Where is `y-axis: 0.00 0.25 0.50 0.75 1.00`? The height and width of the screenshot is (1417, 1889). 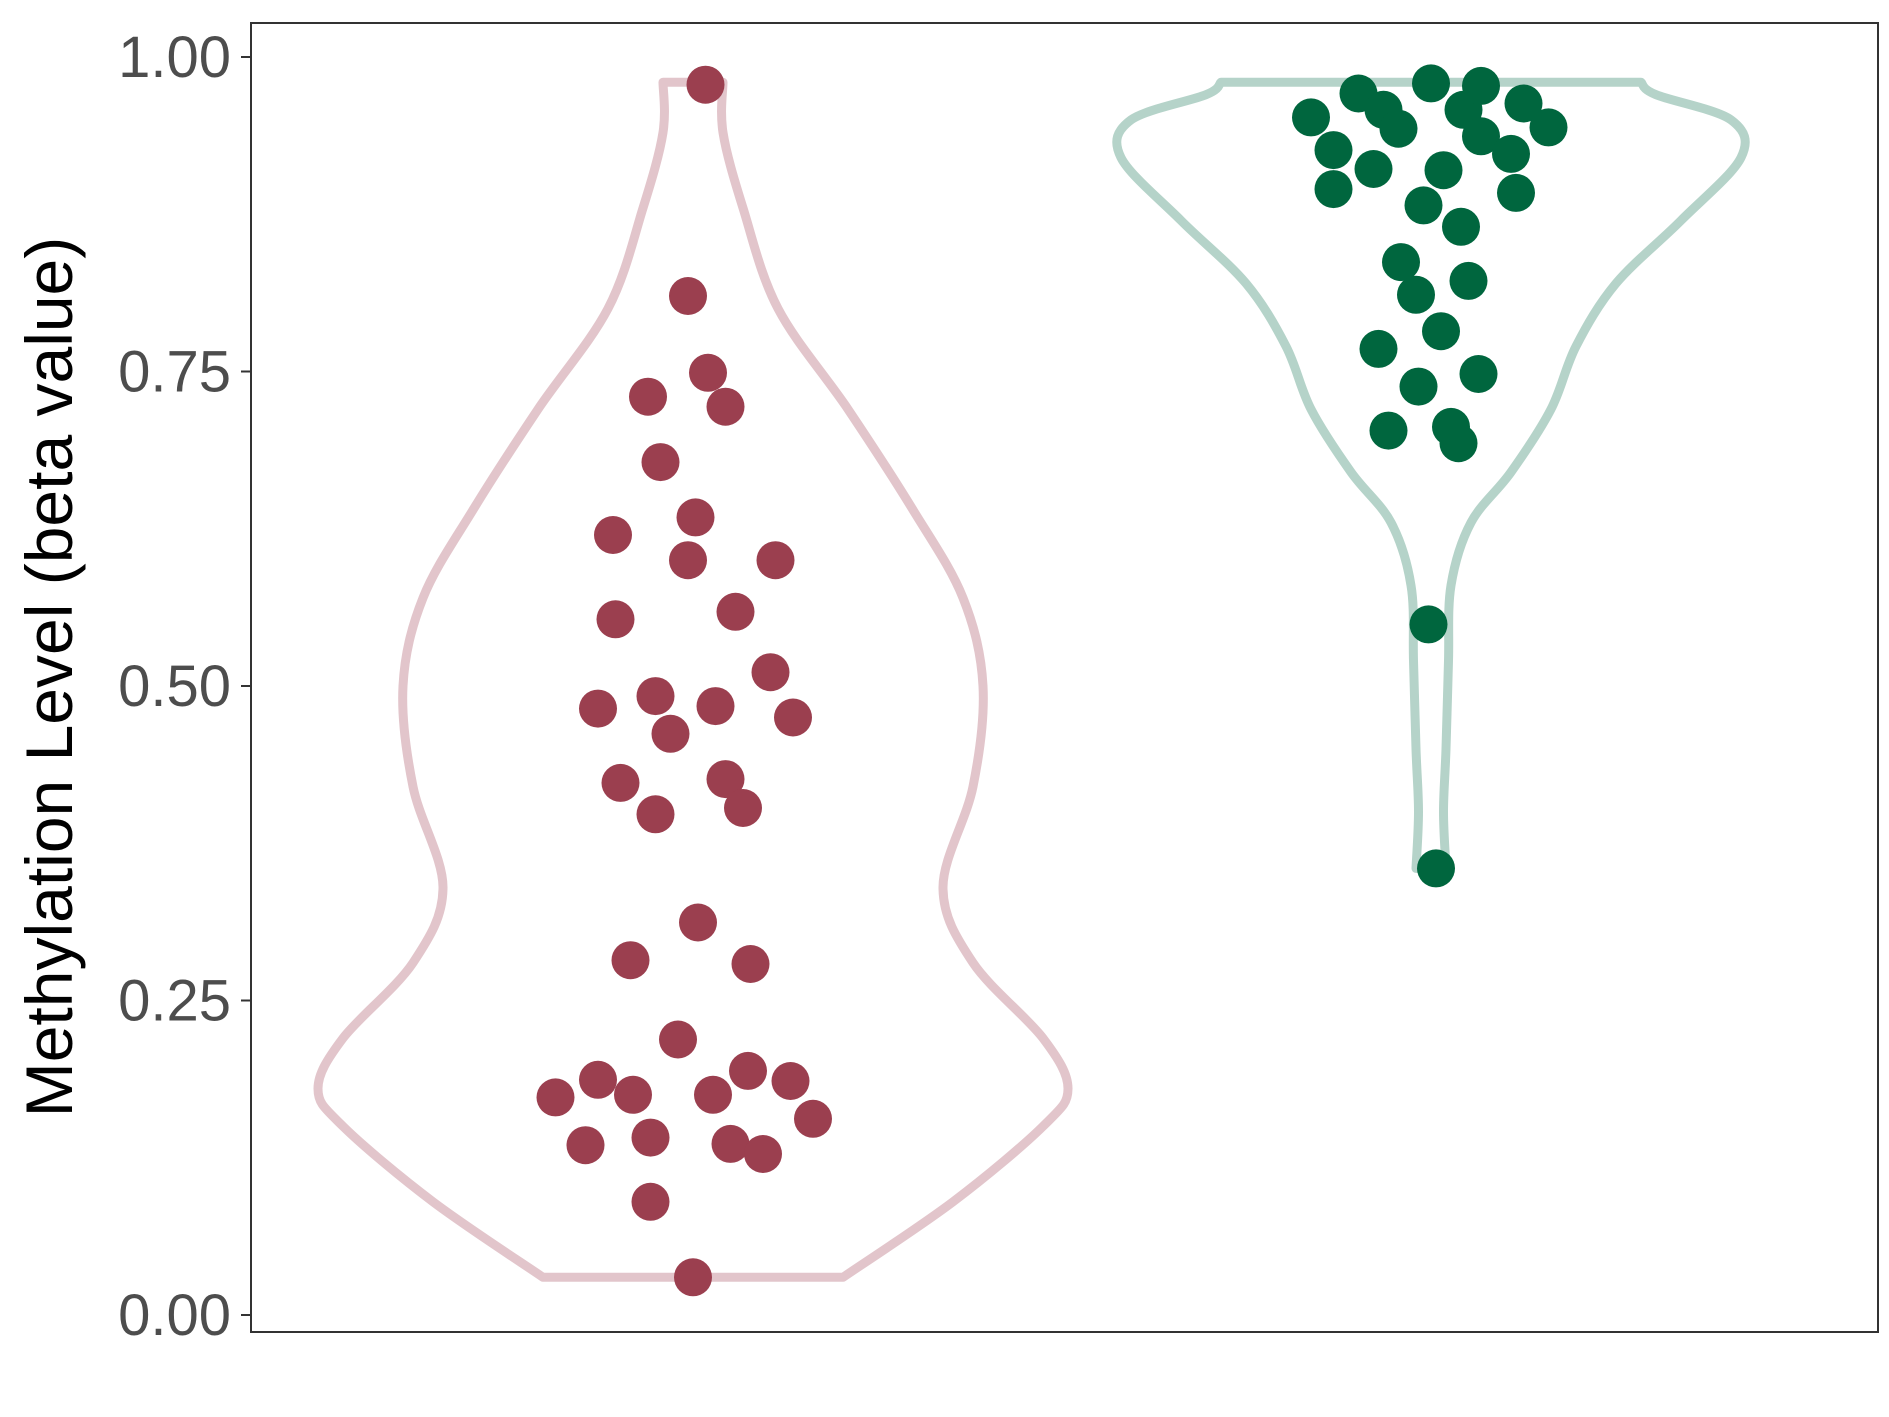 y-axis: 0.00 0.25 0.50 0.75 1.00 is located at coordinates (184, 686).